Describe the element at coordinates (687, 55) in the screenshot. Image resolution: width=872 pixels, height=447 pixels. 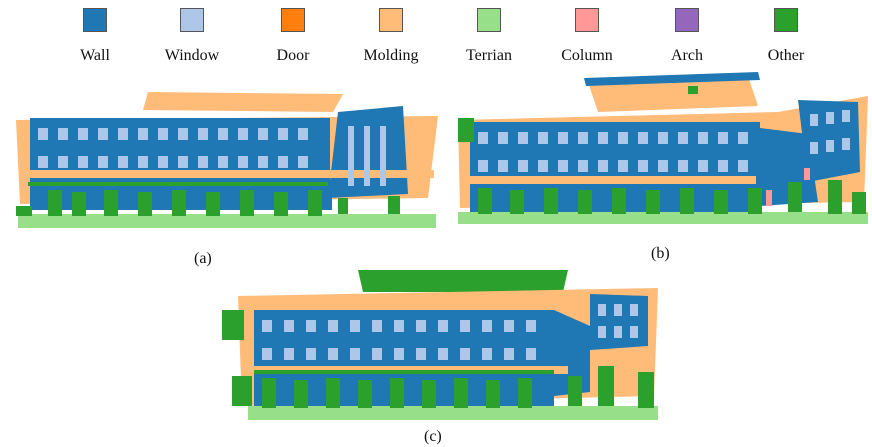
I see `legend-label-arch: Arch` at that location.